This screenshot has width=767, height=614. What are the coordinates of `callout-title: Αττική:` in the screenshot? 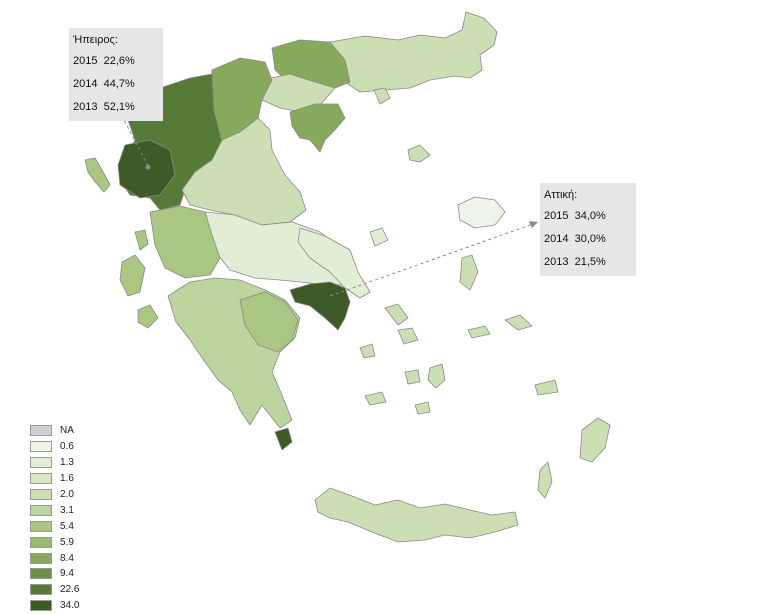 It's located at (561, 195).